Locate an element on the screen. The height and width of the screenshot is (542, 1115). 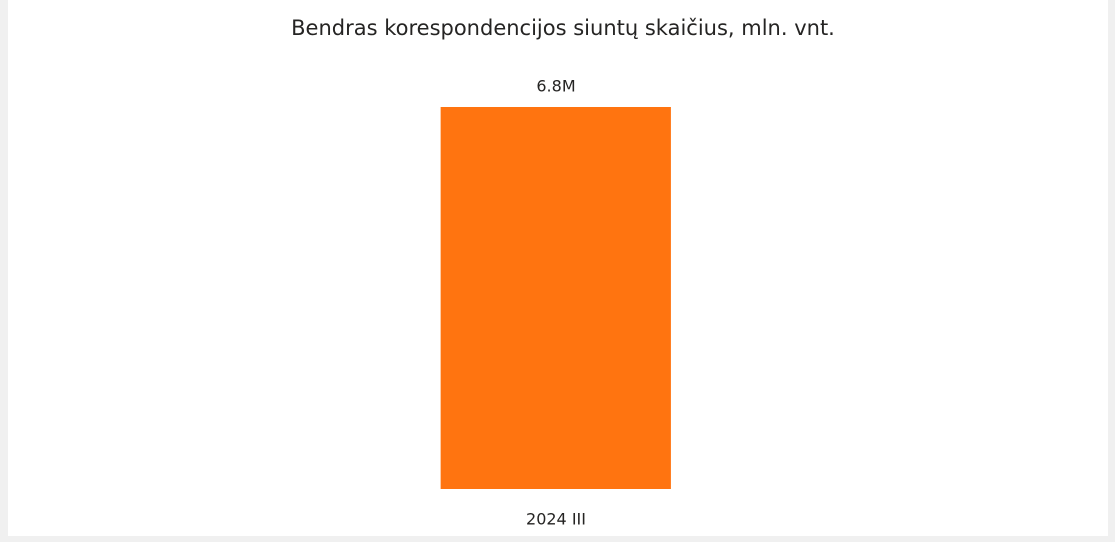
data-label: 6.8M is located at coordinates (555, 86).